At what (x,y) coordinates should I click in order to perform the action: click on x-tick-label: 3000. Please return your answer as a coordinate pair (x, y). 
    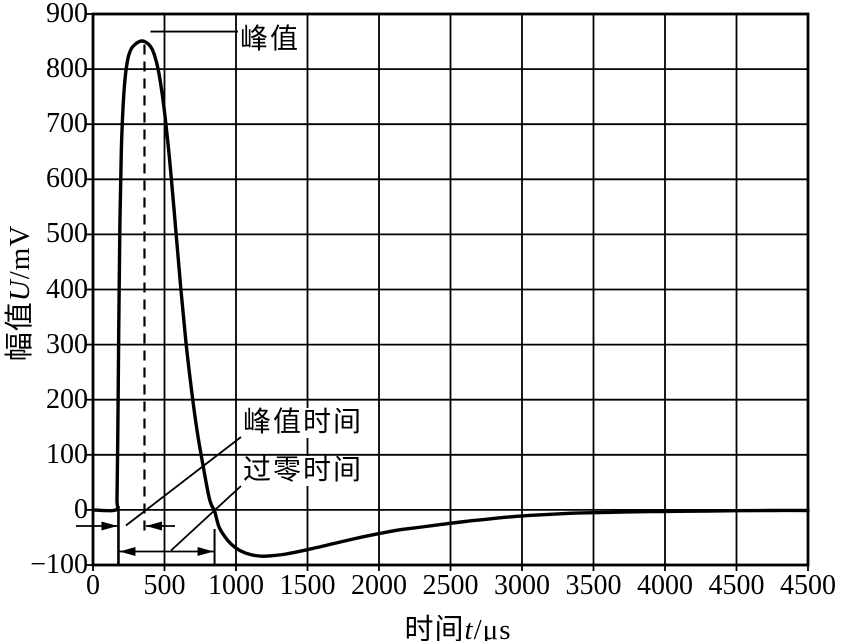
    Looking at the image, I should click on (522, 585).